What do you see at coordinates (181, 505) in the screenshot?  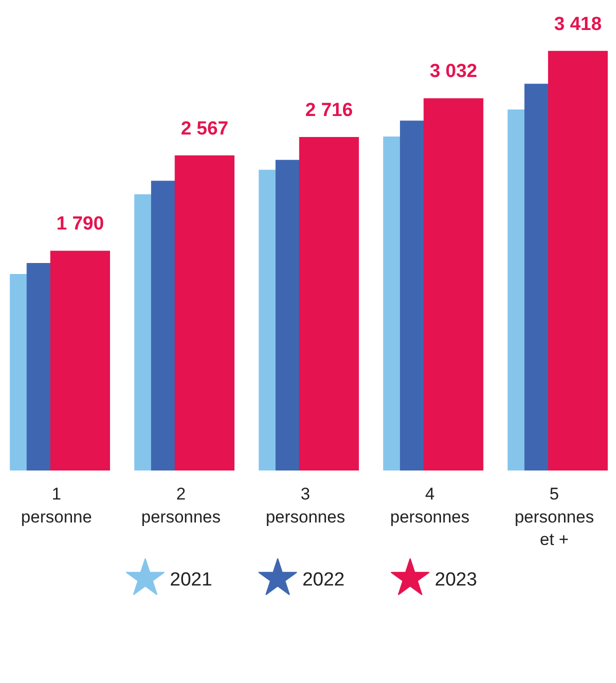 I see `x-tick-label: 2 personnes` at bounding box center [181, 505].